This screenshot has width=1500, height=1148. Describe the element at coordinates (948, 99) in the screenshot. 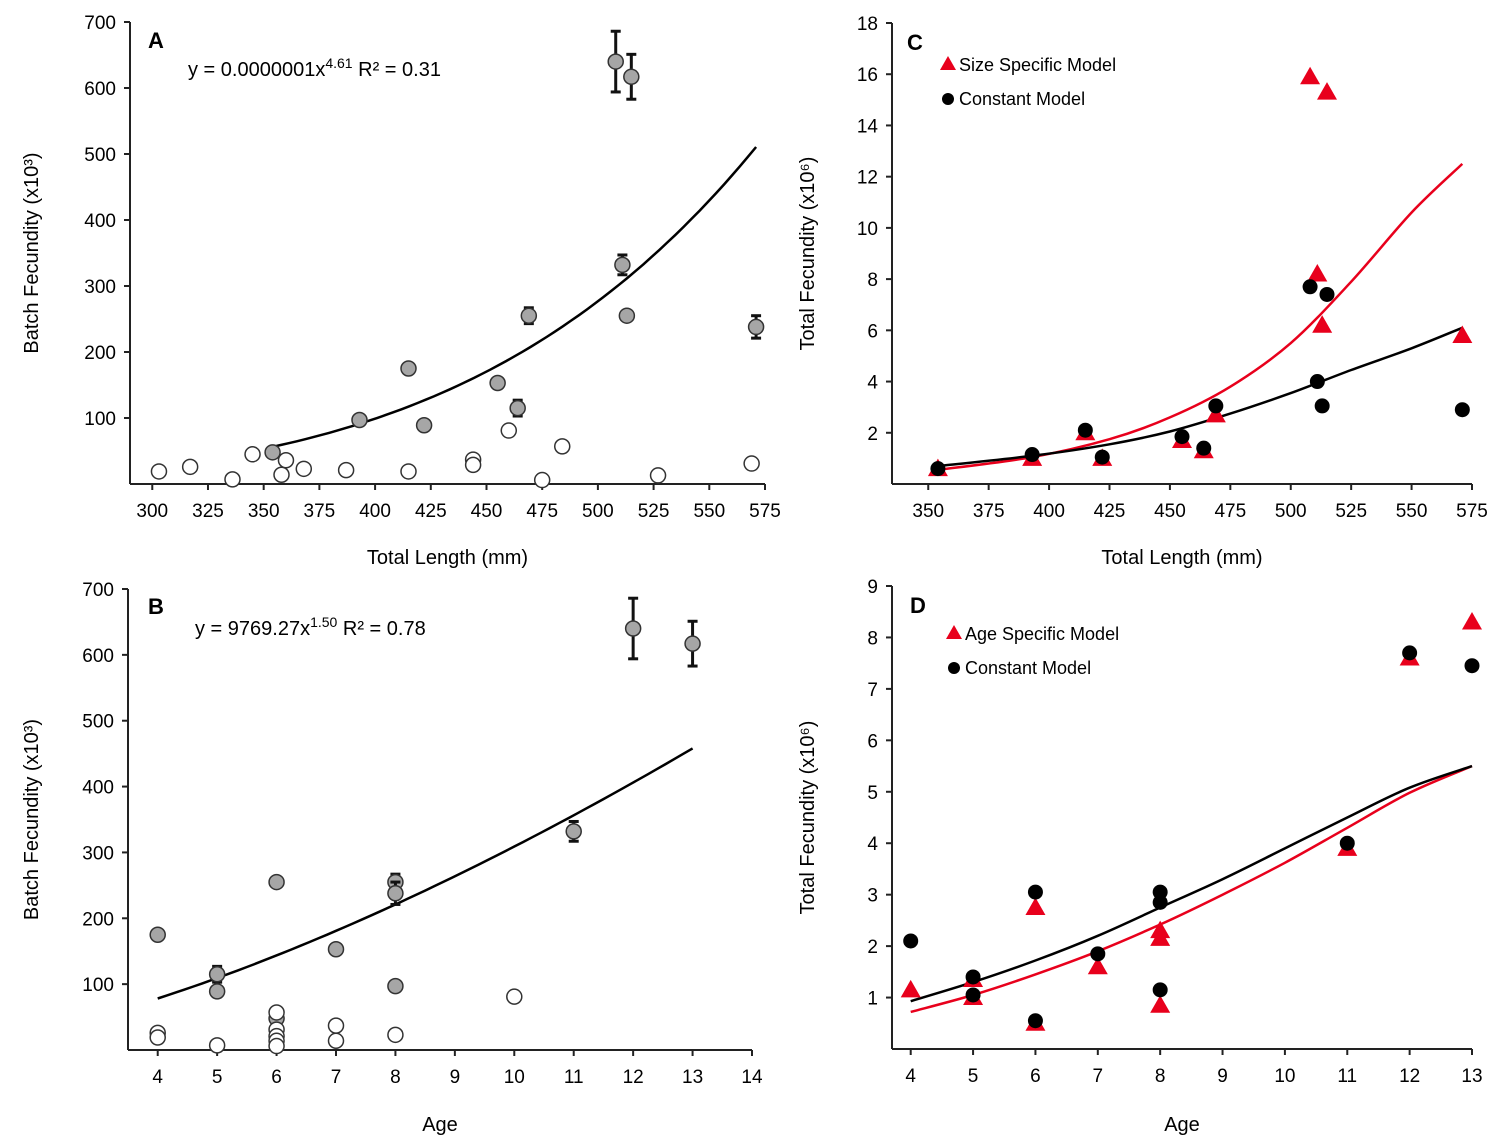

I see `legend-circle-icon` at that location.